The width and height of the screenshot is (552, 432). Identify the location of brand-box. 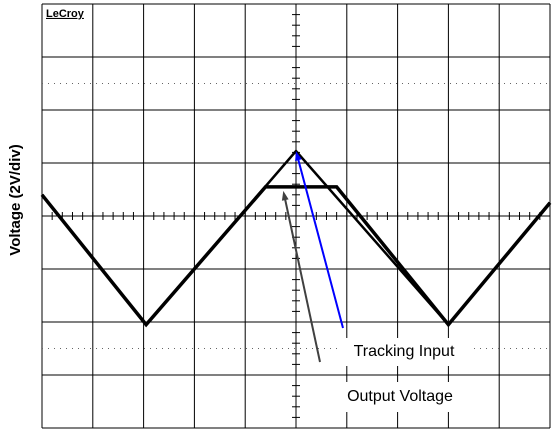
(65, 13).